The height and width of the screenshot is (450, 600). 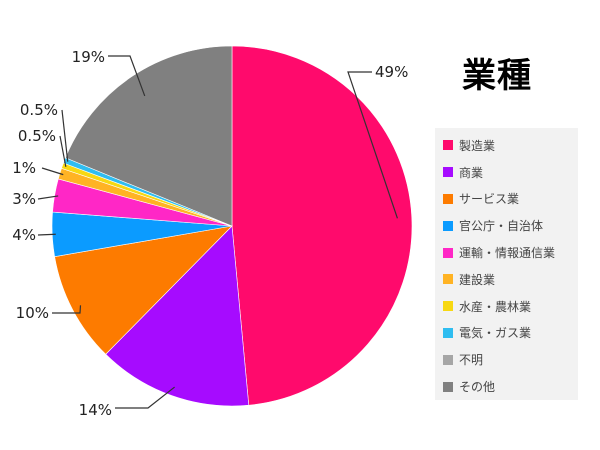 I want to click on legend-label: 製造業, so click(x=477, y=145).